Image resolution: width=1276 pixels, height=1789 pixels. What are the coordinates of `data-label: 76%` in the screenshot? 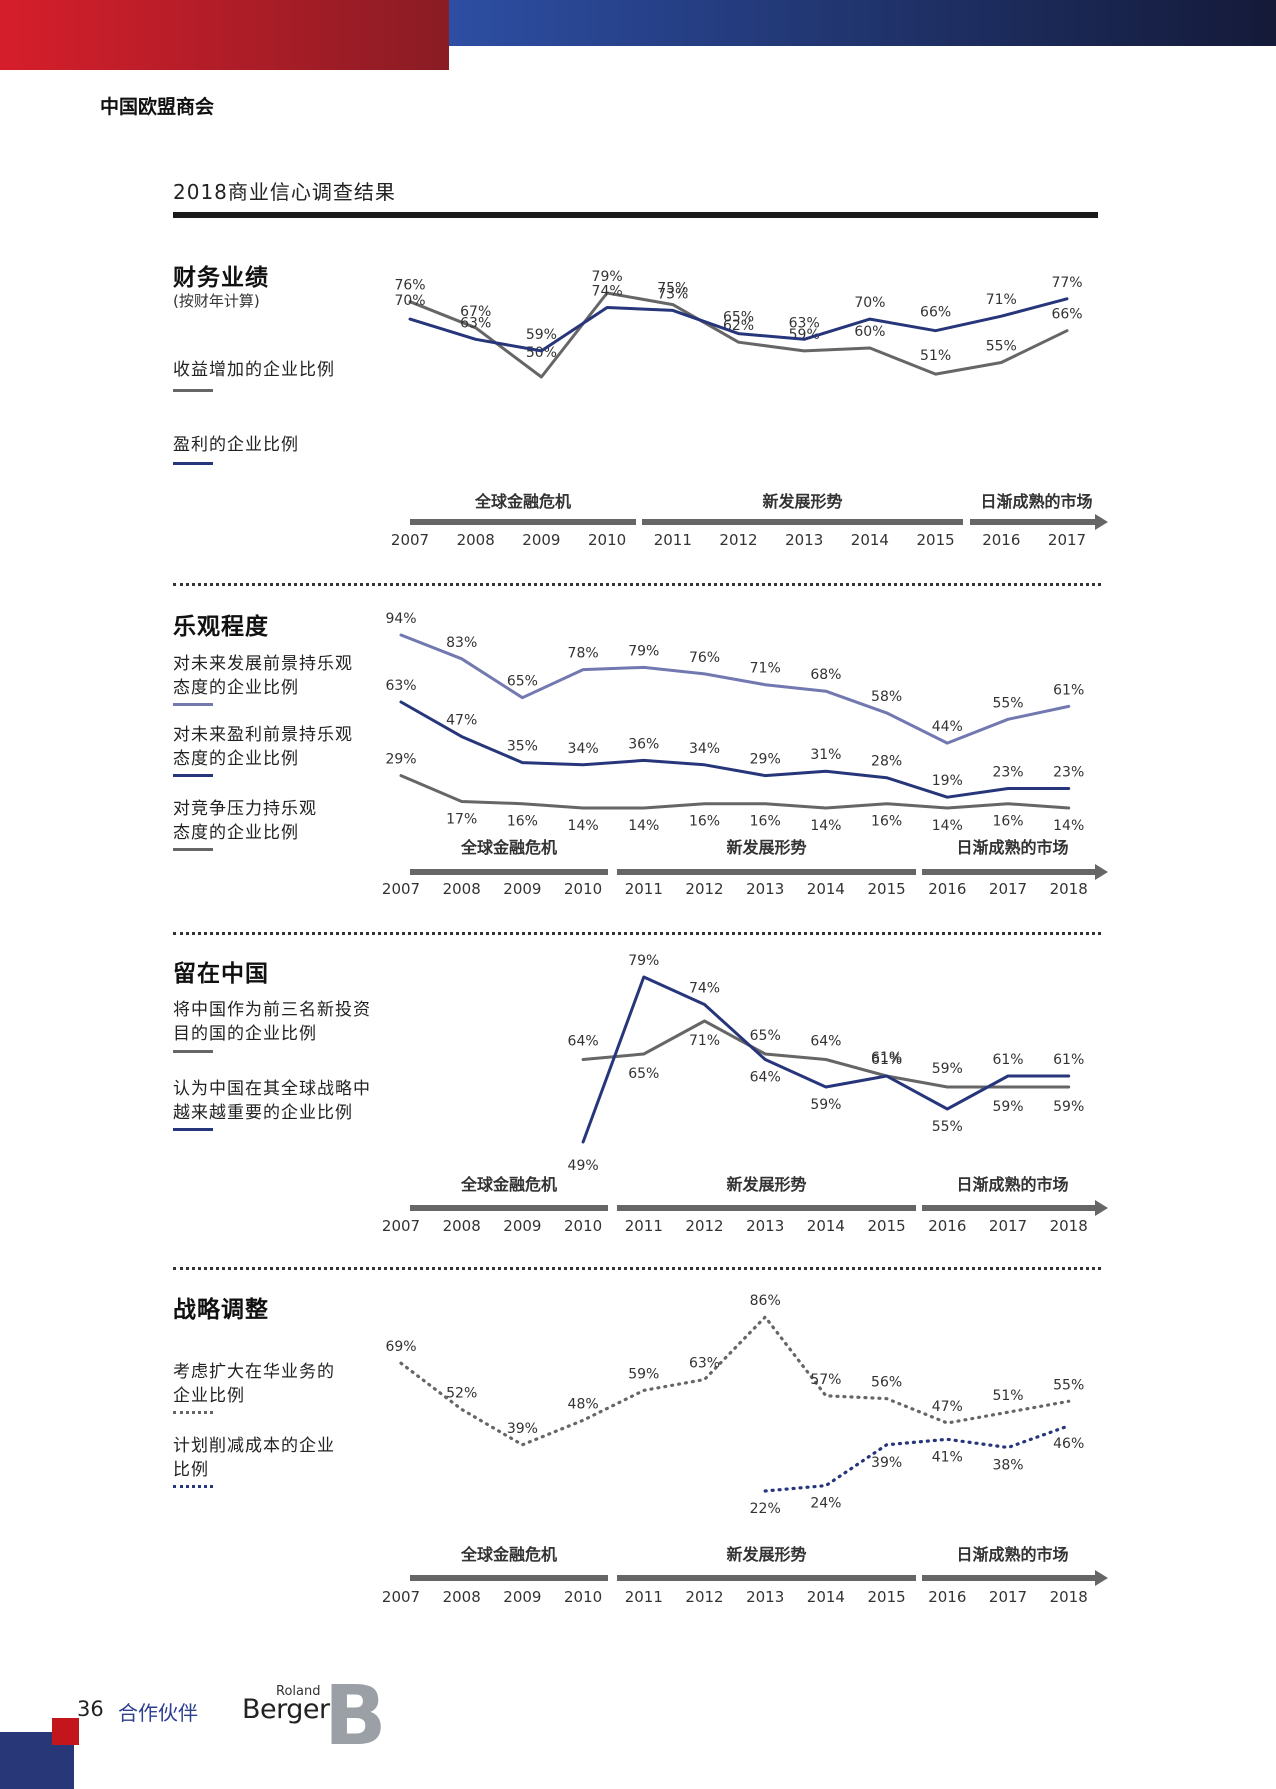 It's located at (409, 286).